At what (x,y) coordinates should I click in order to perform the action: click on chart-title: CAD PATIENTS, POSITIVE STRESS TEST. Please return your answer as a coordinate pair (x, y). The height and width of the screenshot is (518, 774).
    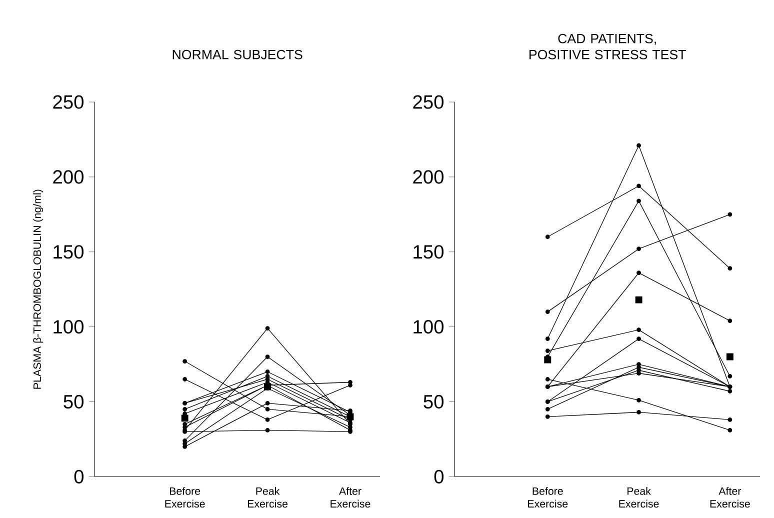
    Looking at the image, I should click on (608, 47).